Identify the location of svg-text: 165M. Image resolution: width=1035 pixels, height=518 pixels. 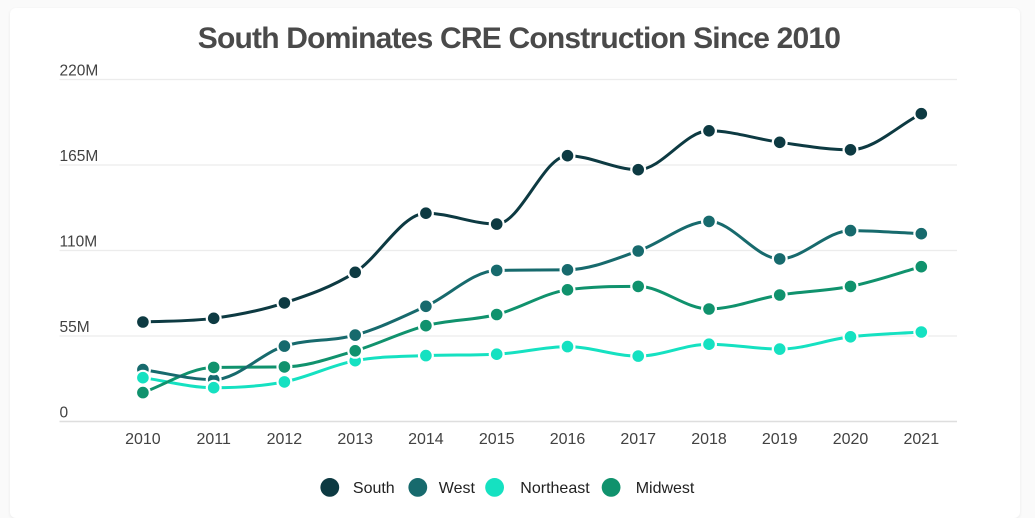
(79, 156).